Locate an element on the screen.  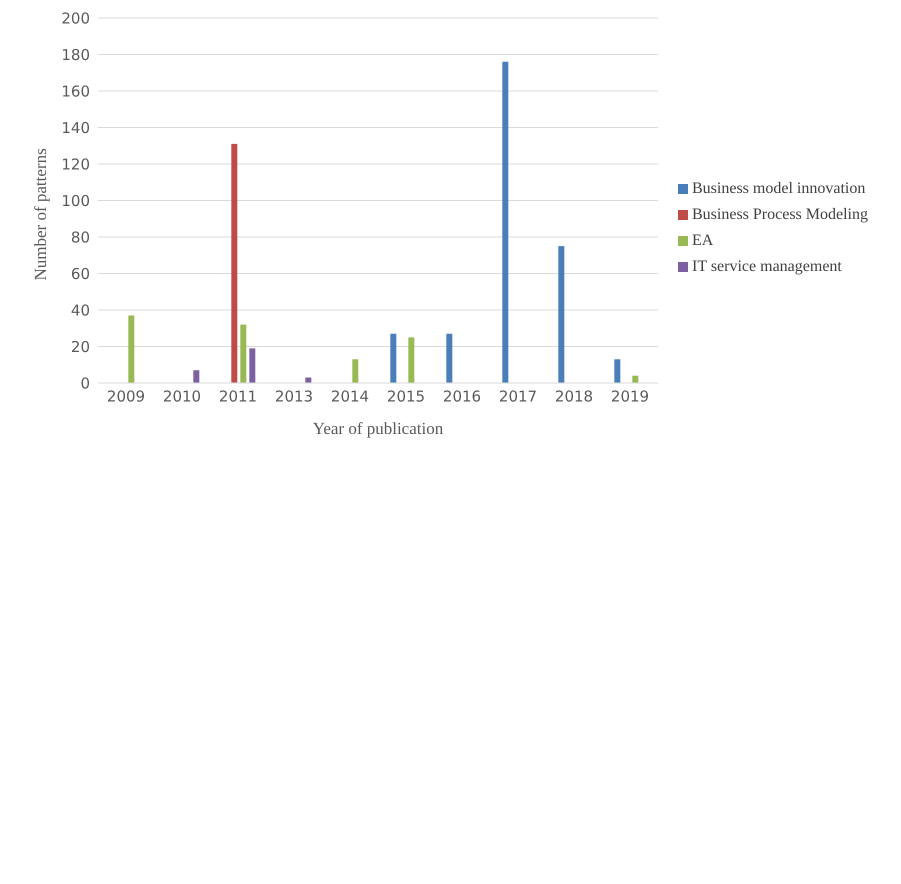
x-tick-label: 2010 is located at coordinates (182, 397).